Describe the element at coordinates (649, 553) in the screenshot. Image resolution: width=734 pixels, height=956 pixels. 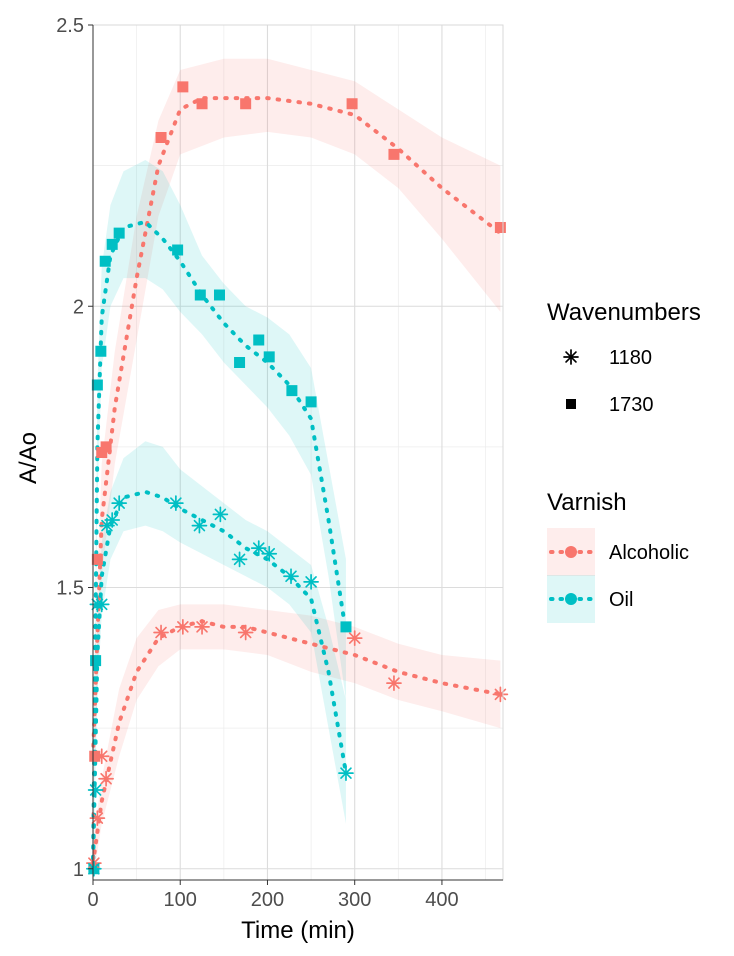
I see `legend-label-alcoholic: Alcoholic` at that location.